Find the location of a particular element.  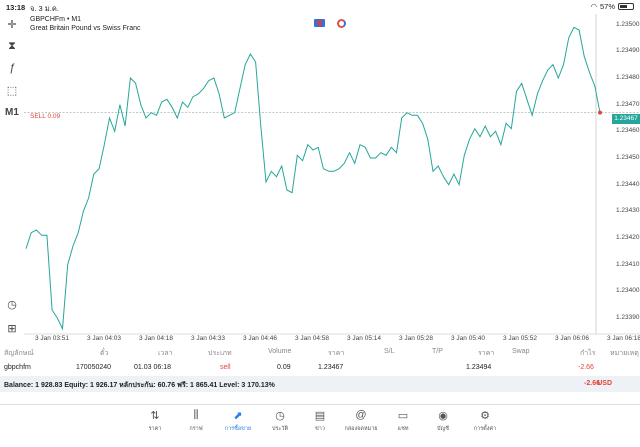

header-swap: Swap is located at coordinates (521, 351).